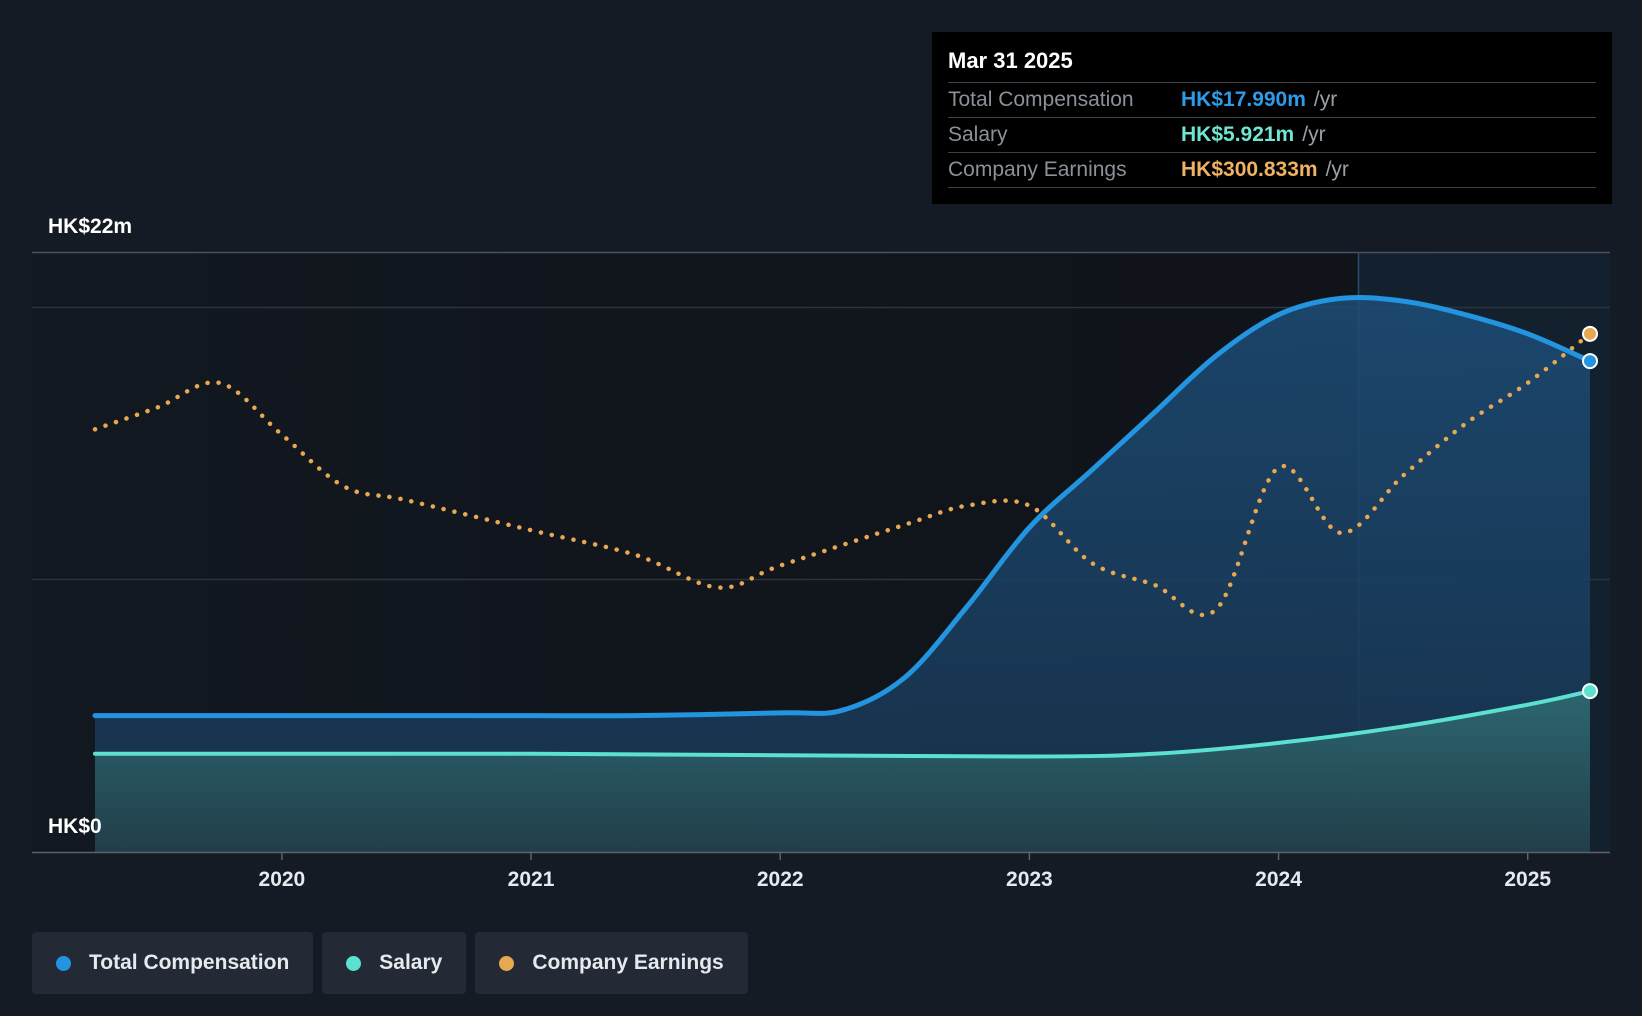 This screenshot has width=1642, height=1016. I want to click on company-earnings-dot-icon, so click(507, 963).